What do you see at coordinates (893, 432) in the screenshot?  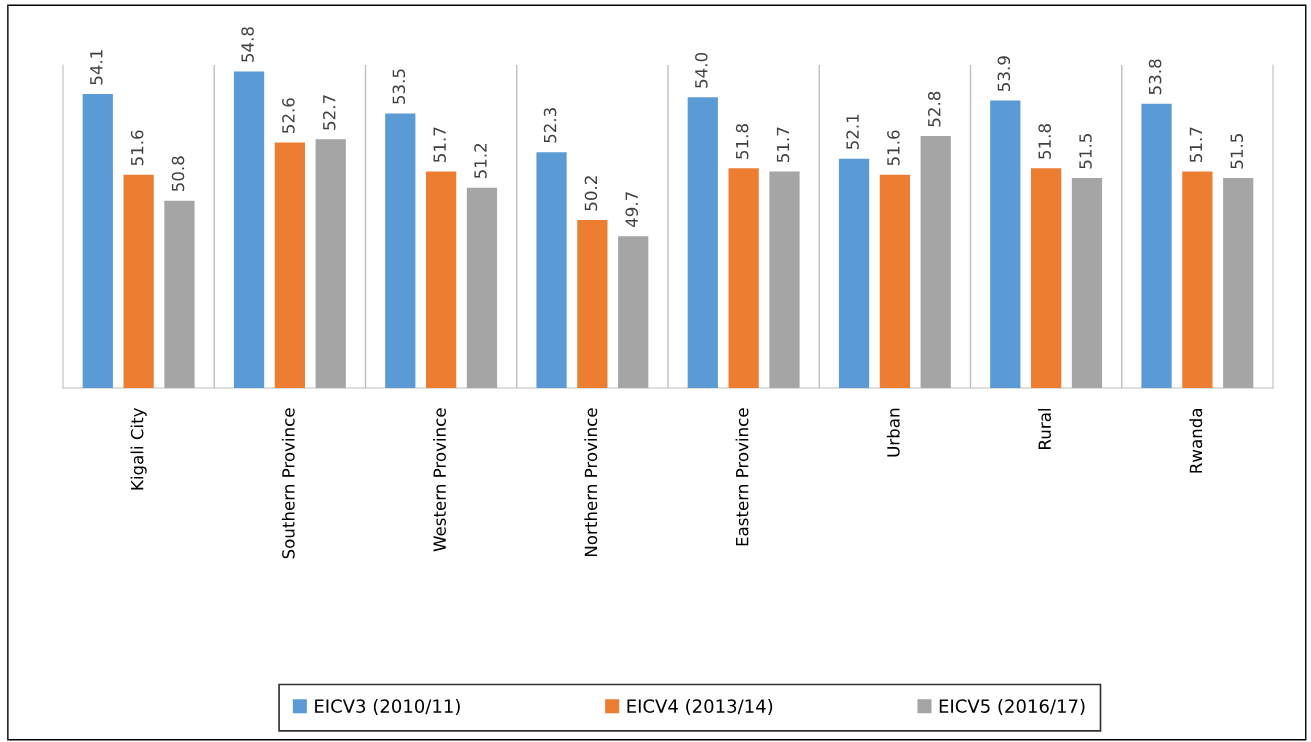 I see `x-tick-label: Urban` at bounding box center [893, 432].